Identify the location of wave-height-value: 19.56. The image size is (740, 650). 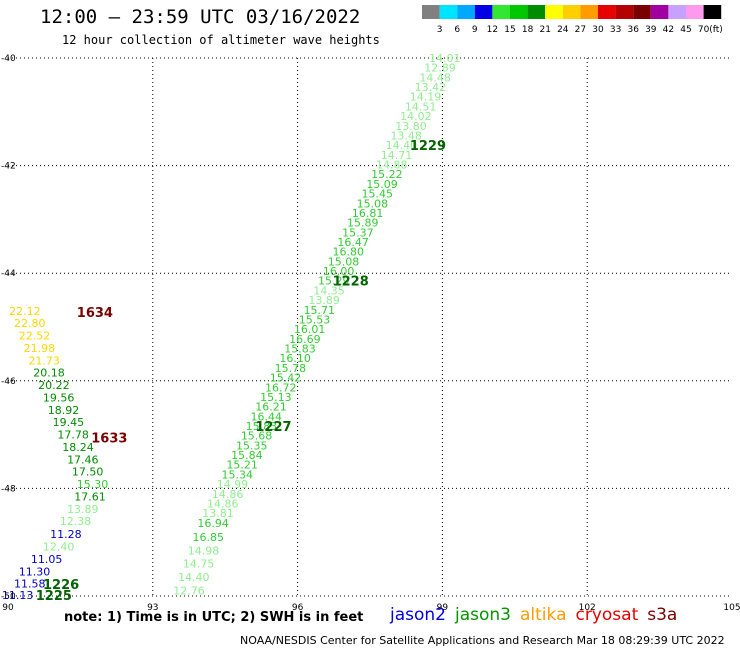
(59, 397).